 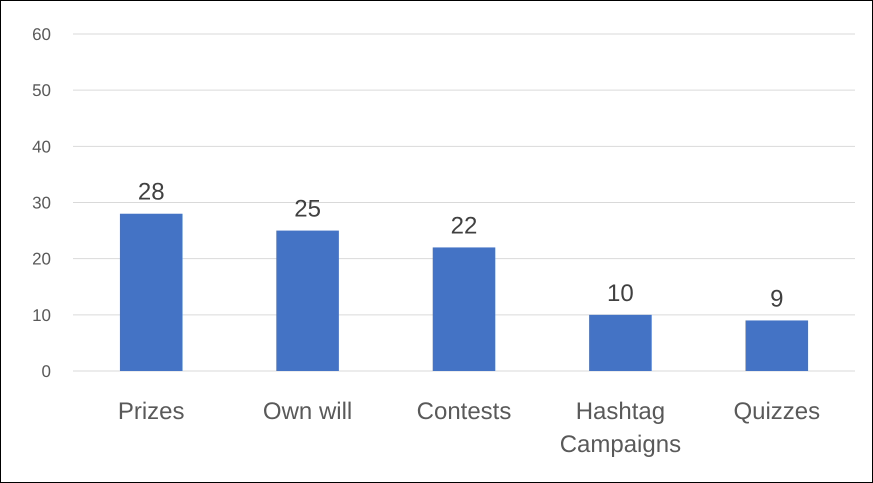 I want to click on data-label: 25, so click(x=307, y=209).